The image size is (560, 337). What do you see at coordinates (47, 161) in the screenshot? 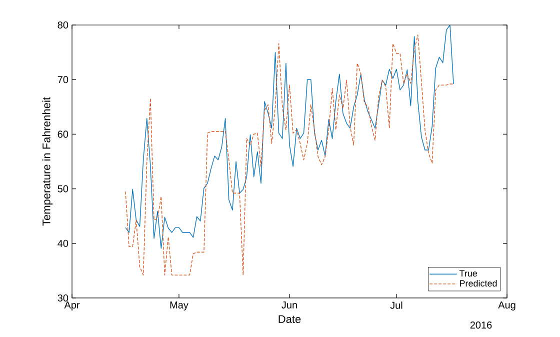
I see `y-axis-title: Temperature in Fahrenheit` at bounding box center [47, 161].